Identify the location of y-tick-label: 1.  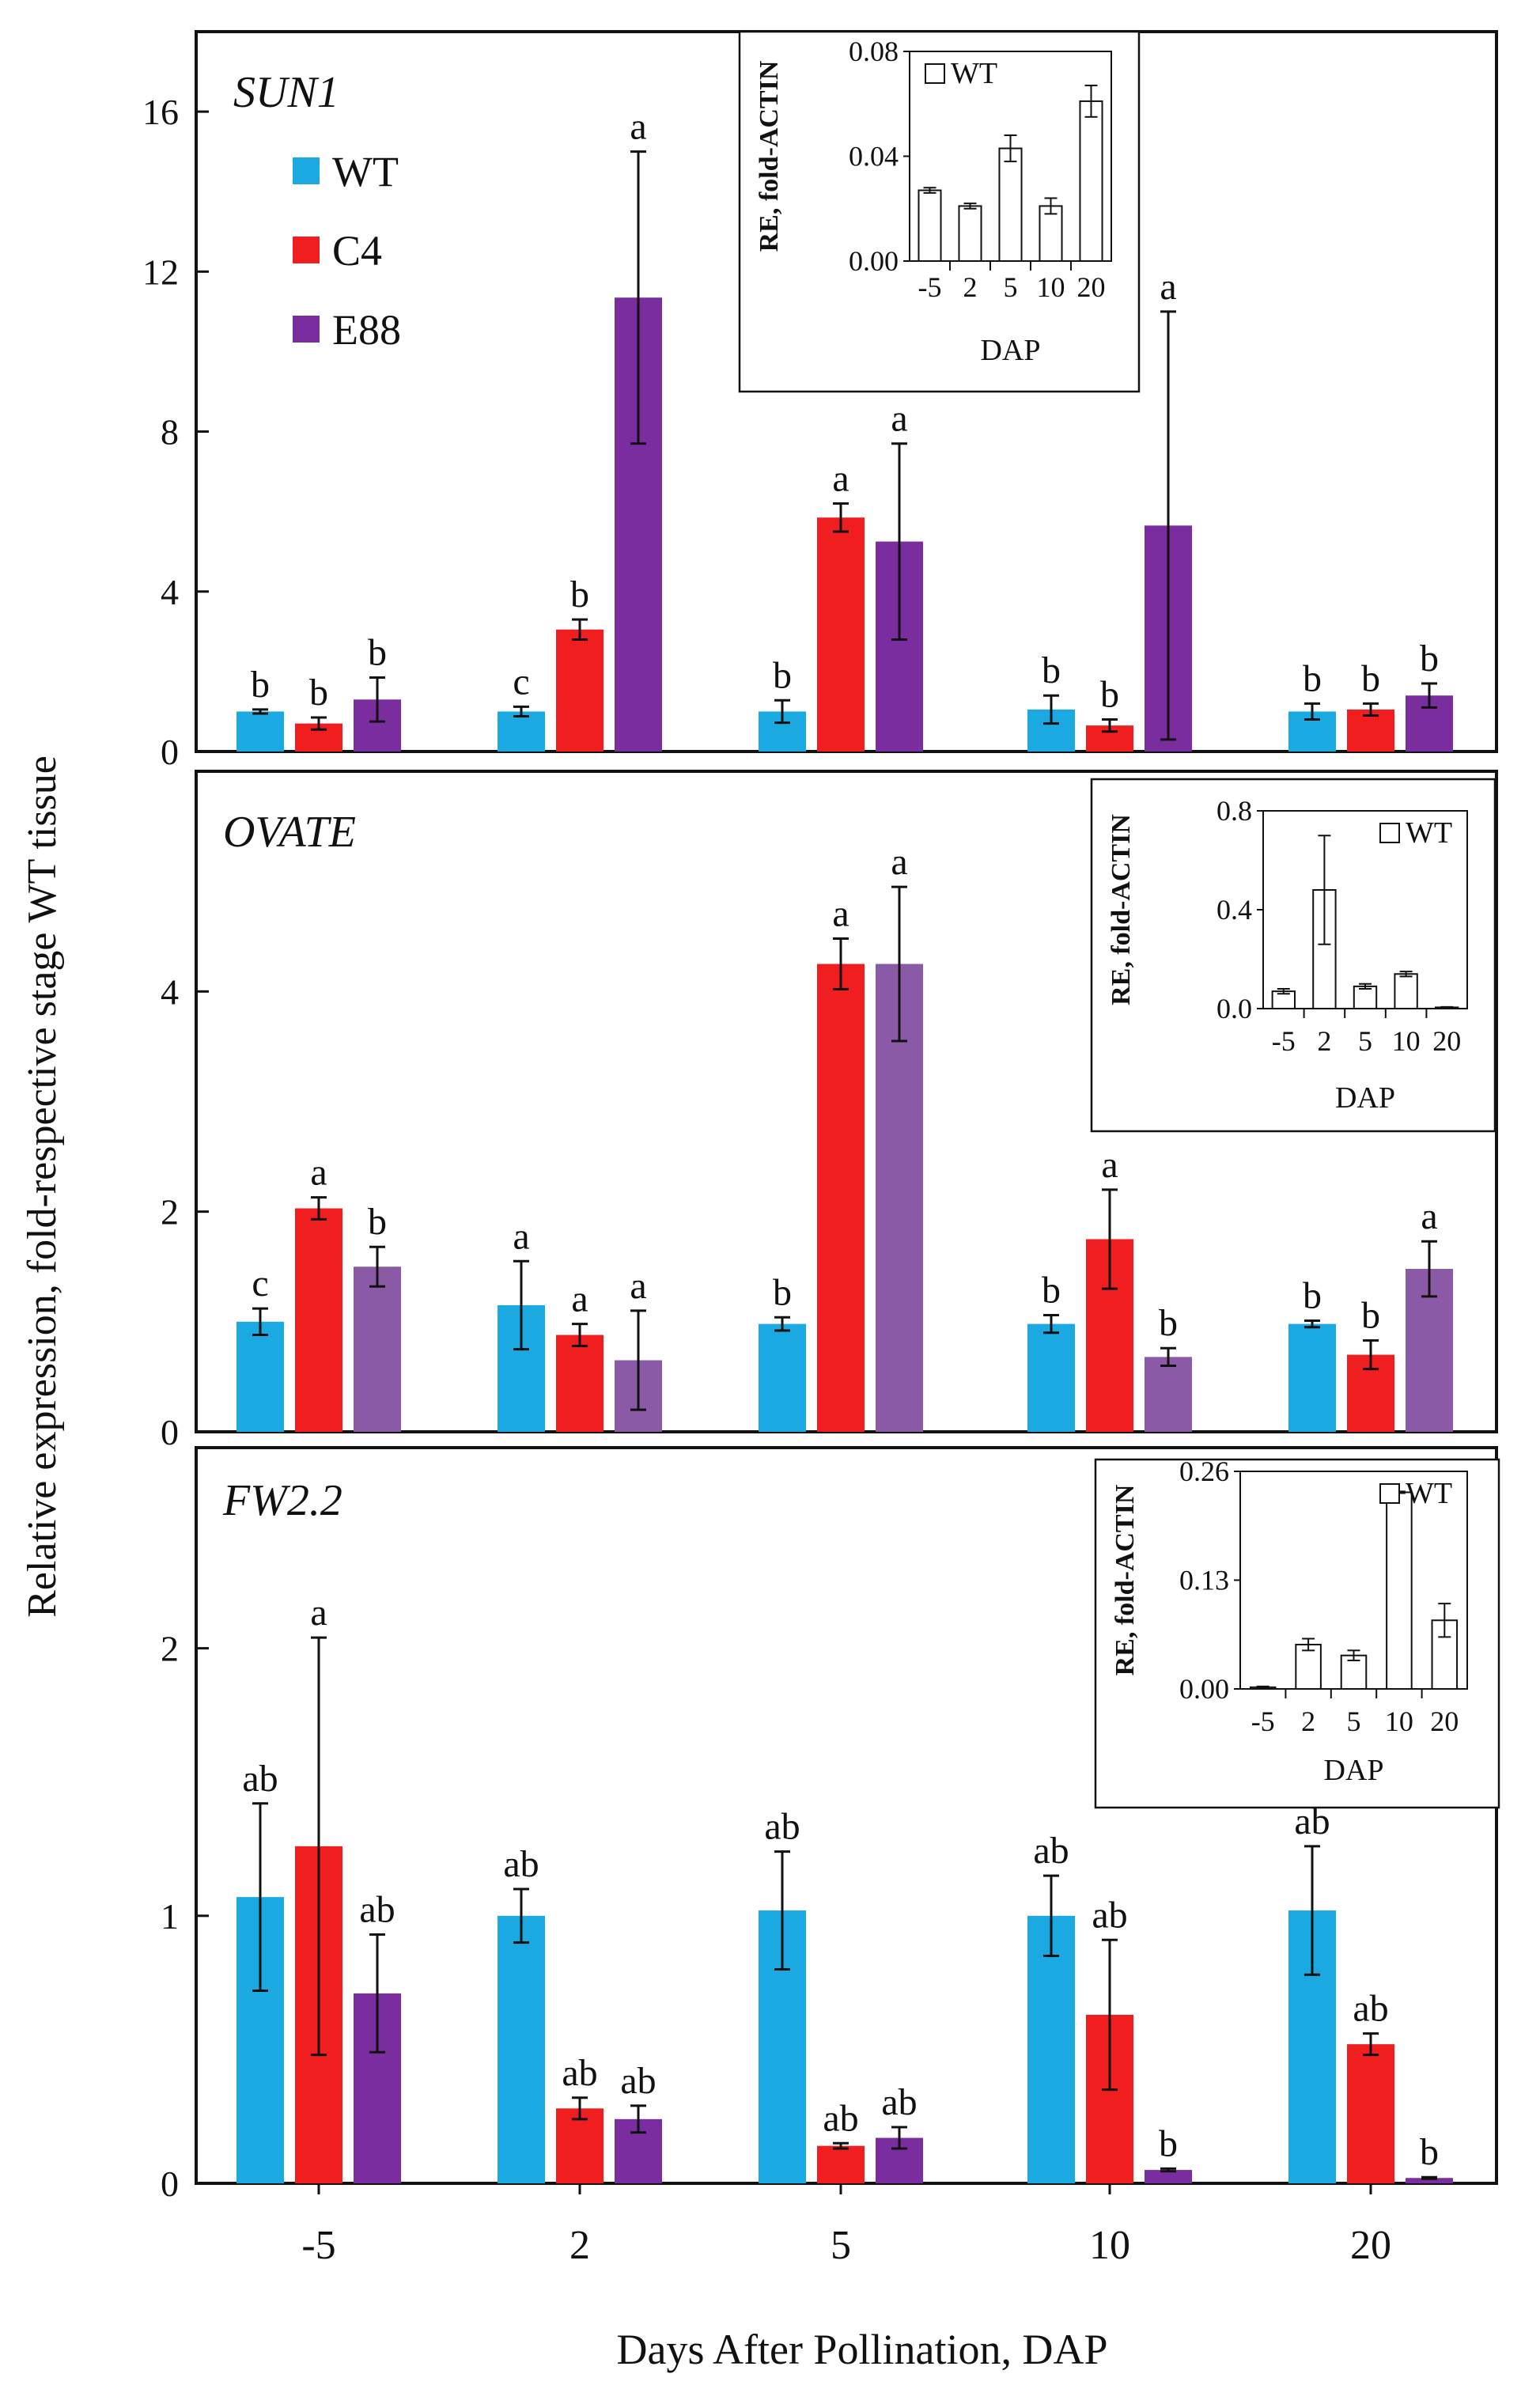
(170, 1917).